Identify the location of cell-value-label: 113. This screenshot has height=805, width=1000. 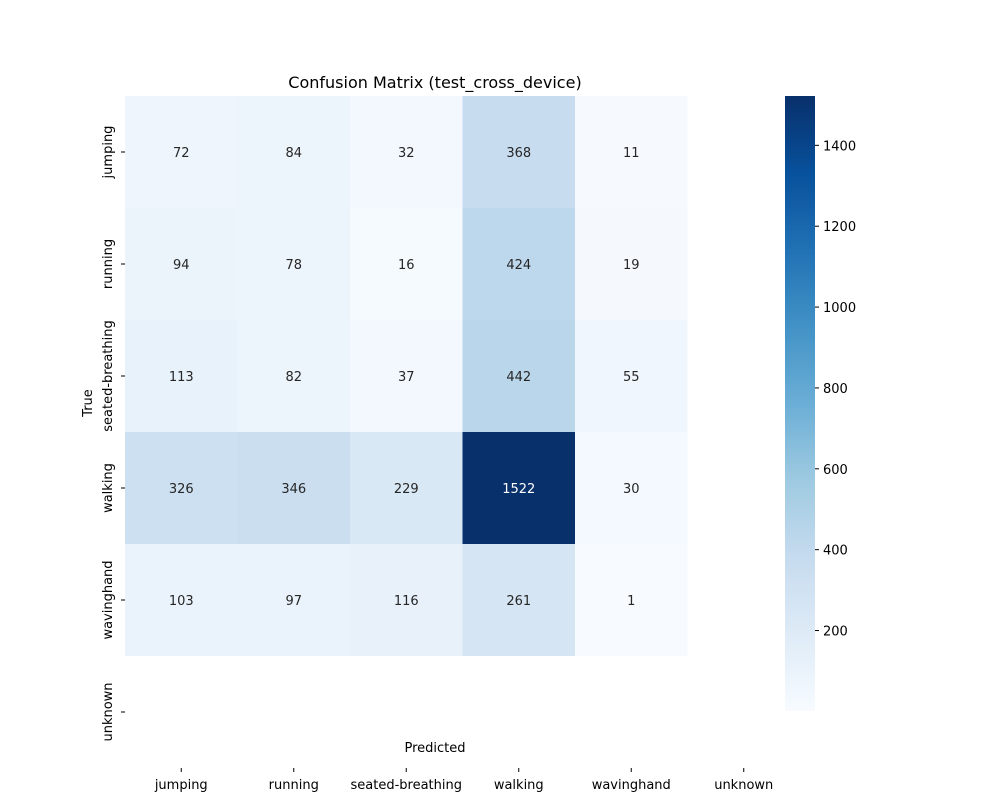
(181, 377).